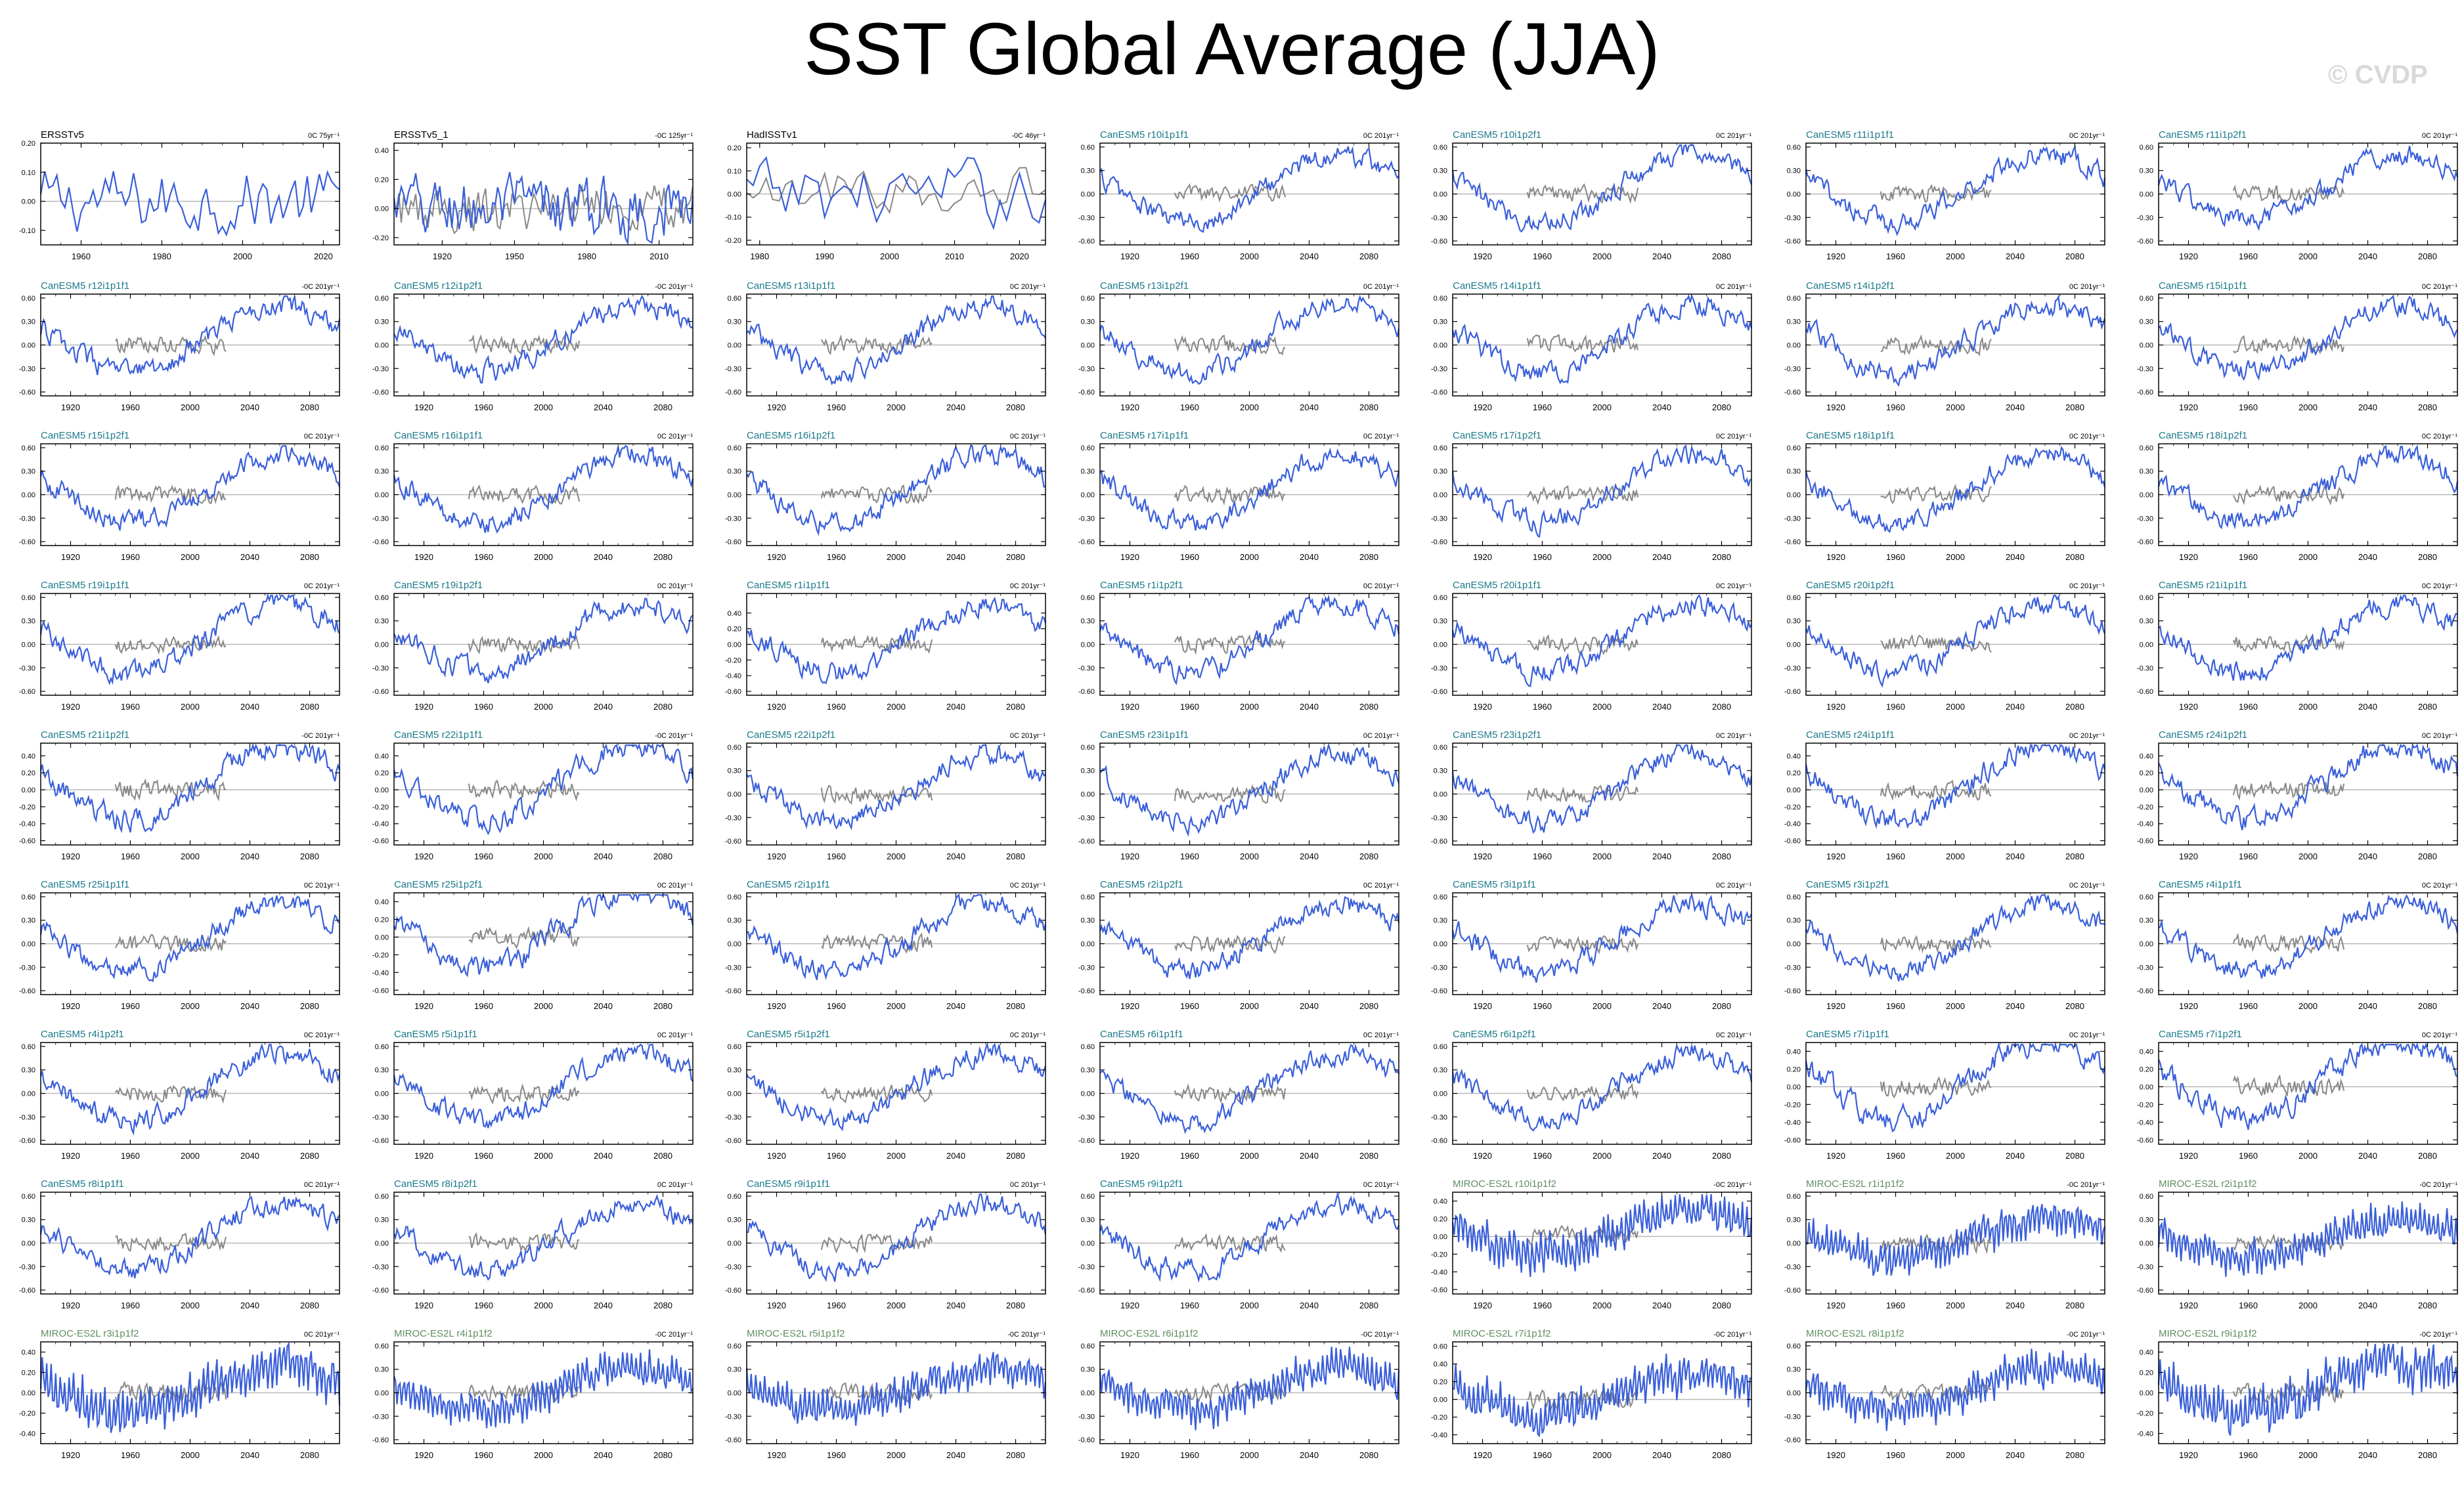 The width and height of the screenshot is (2464, 1485). Describe the element at coordinates (2146, 1052) in the screenshot. I see `y-tick-label: 0.40` at that location.